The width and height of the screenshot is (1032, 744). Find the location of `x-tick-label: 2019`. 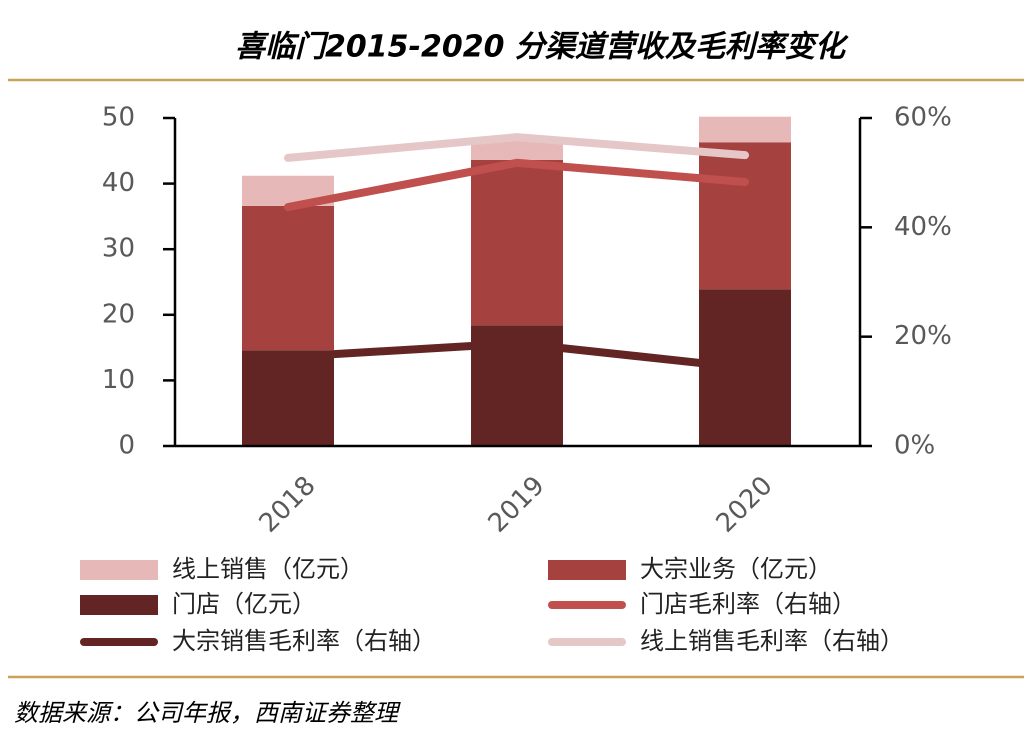

x-tick-label: 2019 is located at coordinates (517, 505).